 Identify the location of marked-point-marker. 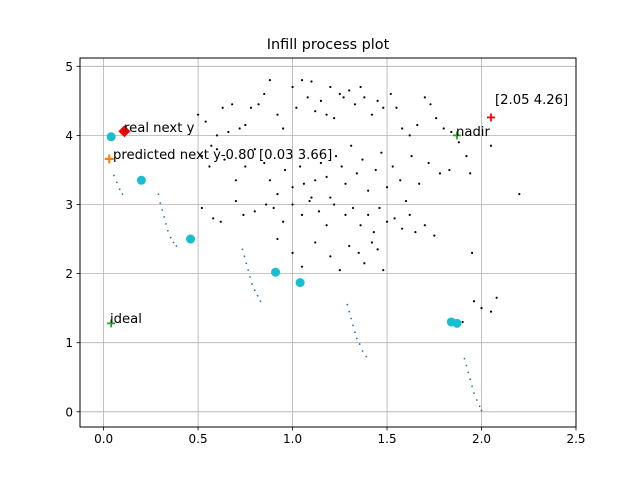
(490, 117).